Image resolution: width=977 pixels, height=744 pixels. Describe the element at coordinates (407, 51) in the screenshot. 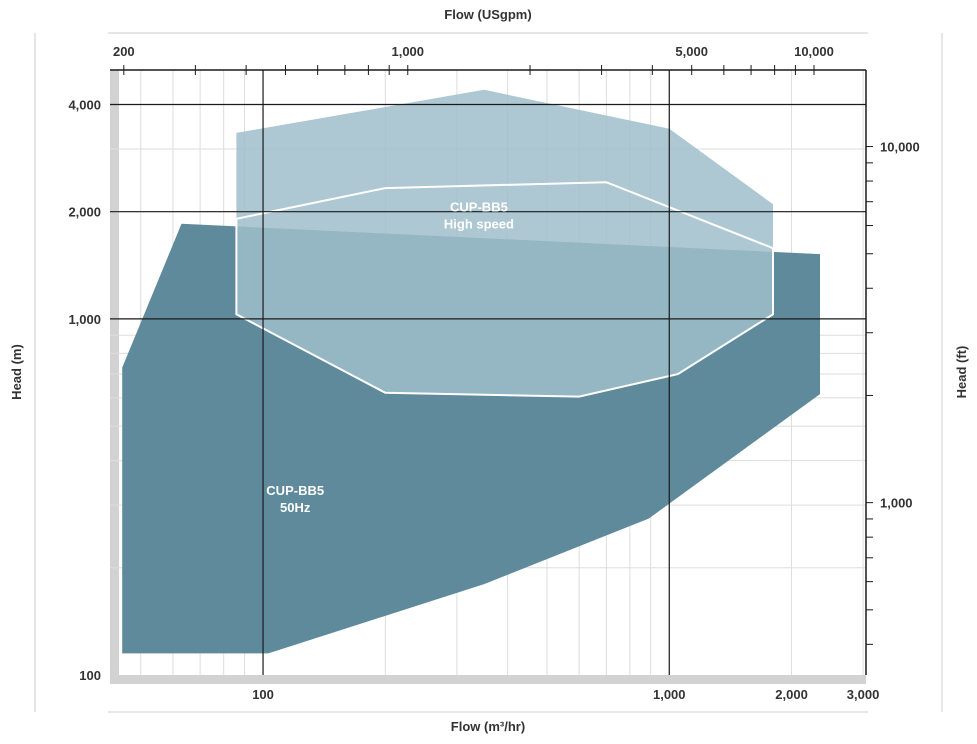

I see `x-tick-label-top: 1,000` at that location.